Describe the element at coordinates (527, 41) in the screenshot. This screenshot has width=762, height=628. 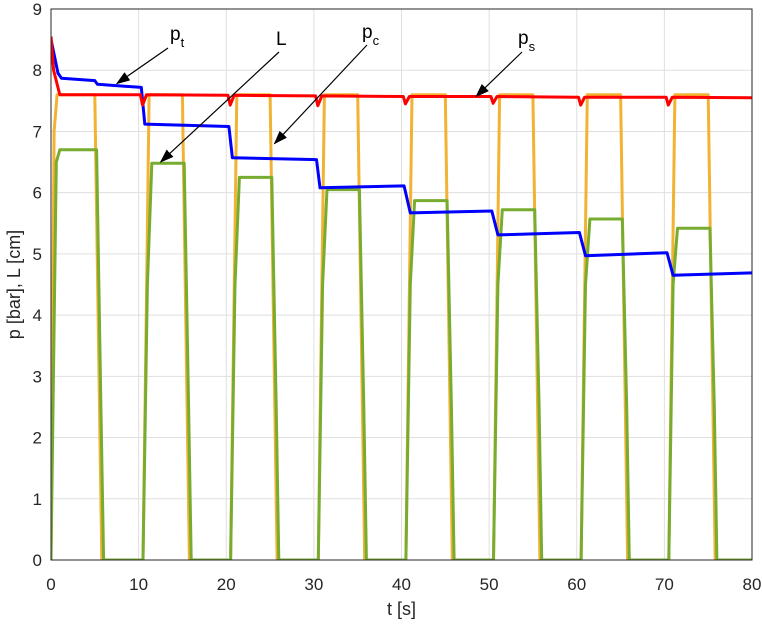
I see `annotation-label: ps` at that location.